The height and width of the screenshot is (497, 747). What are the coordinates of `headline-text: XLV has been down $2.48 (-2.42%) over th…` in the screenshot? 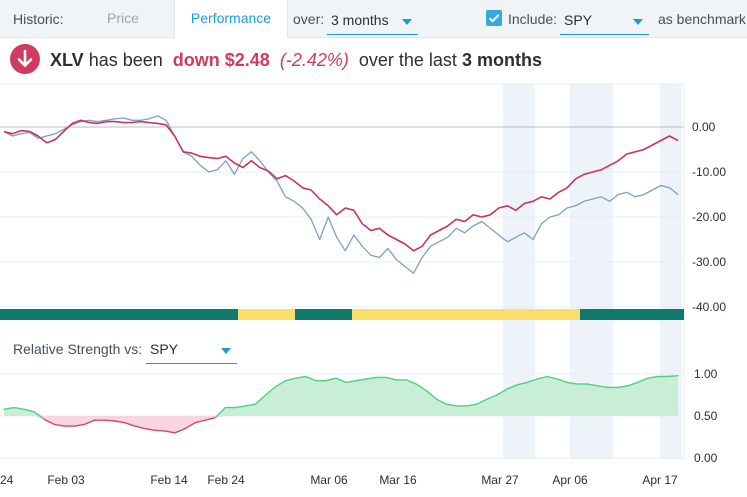 It's located at (296, 60).